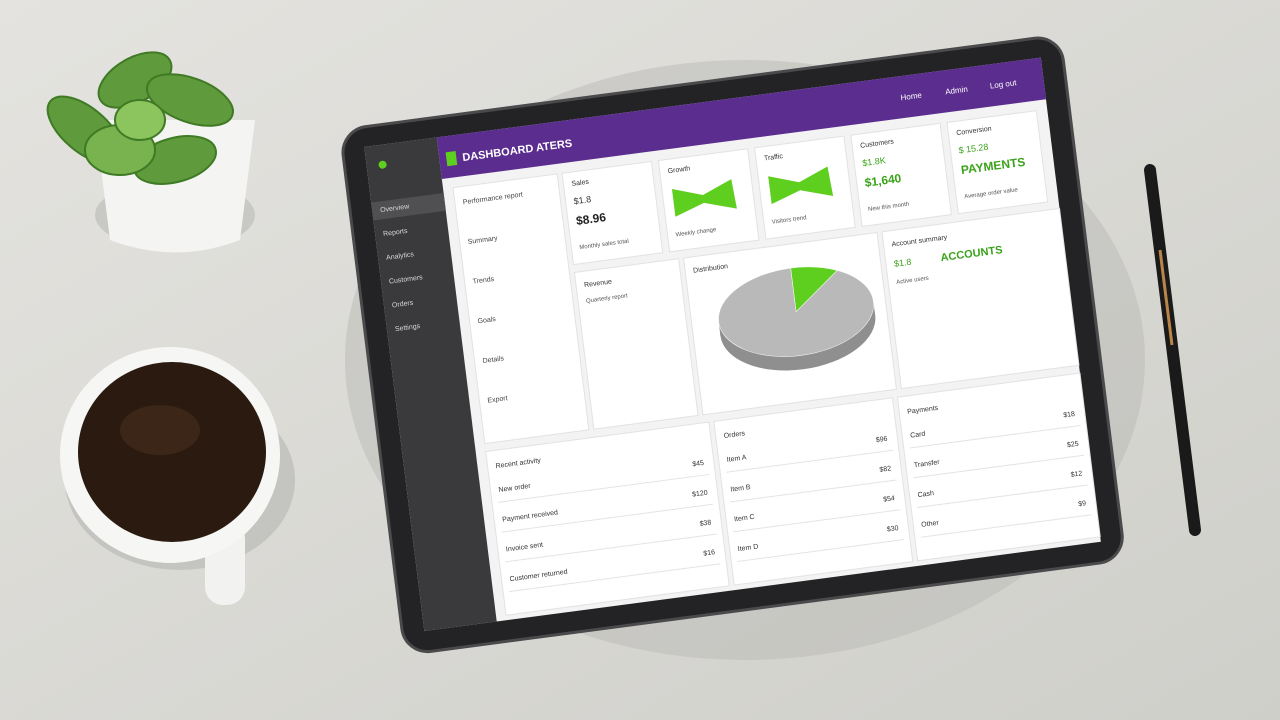 Image resolution: width=1280 pixels, height=720 pixels. What do you see at coordinates (698, 464) in the screenshot?
I see `table-cell: $45` at bounding box center [698, 464].